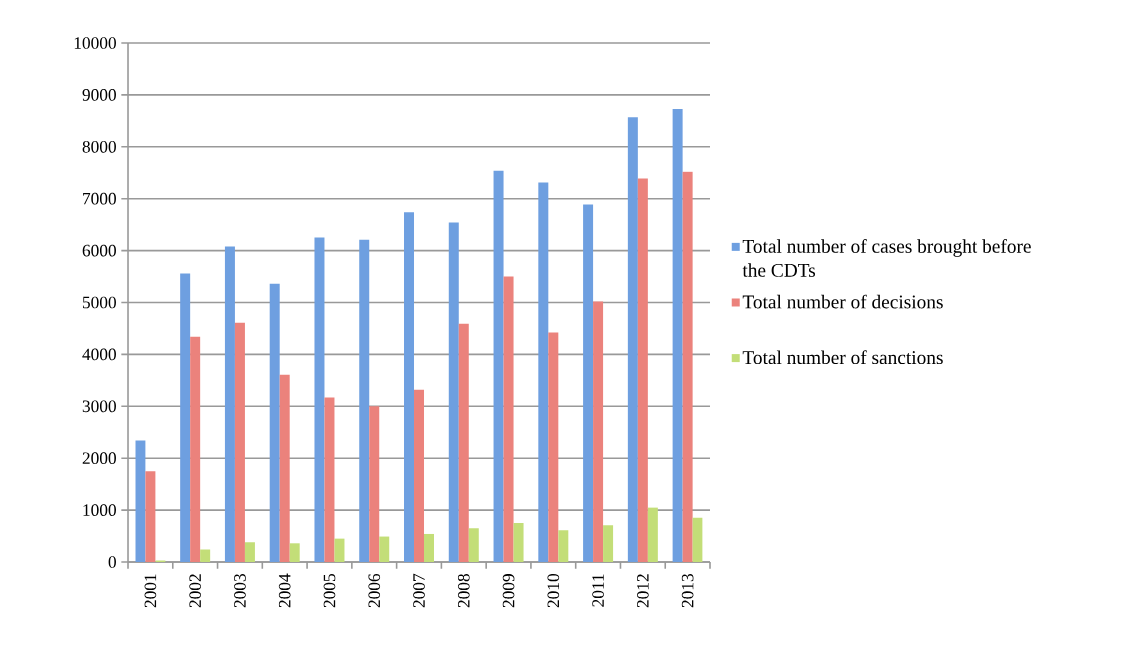 The height and width of the screenshot is (666, 1126). I want to click on y-tick-label: 3000, so click(99, 406).